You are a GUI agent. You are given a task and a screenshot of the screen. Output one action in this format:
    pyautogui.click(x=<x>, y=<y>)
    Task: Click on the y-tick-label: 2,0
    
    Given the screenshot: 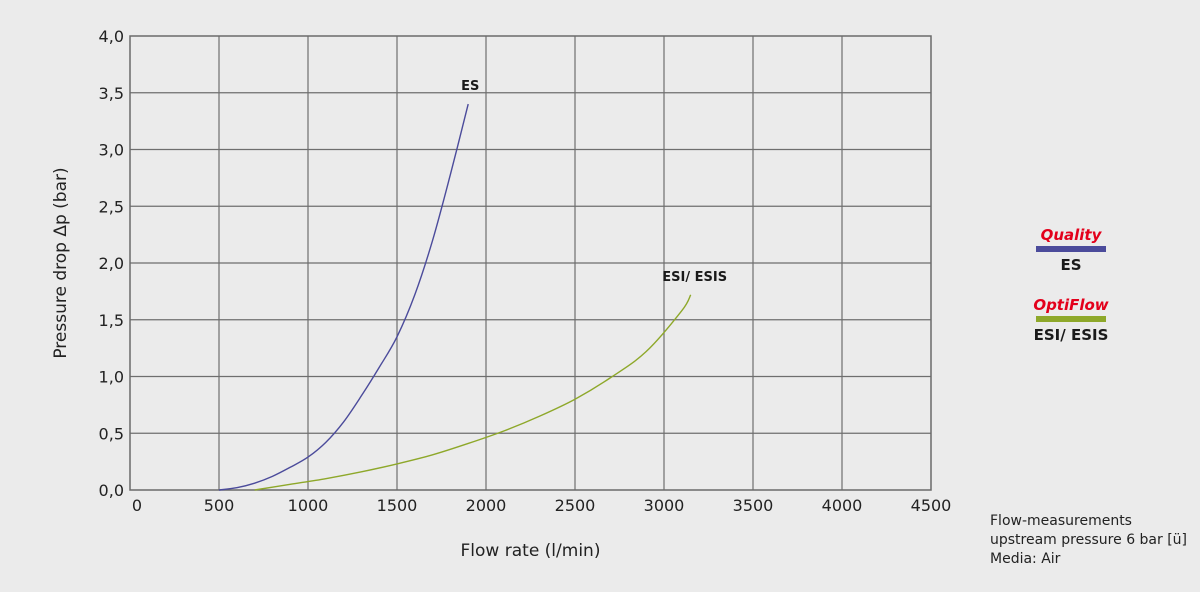 What is the action you would take?
    pyautogui.click(x=111, y=263)
    